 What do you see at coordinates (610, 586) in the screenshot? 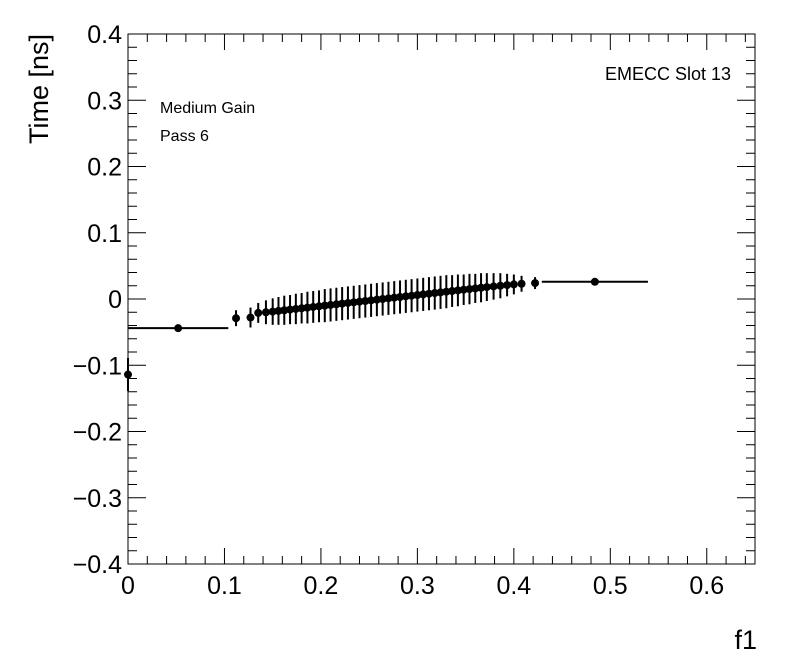
I see `x-tick-label: 0.5` at bounding box center [610, 586].